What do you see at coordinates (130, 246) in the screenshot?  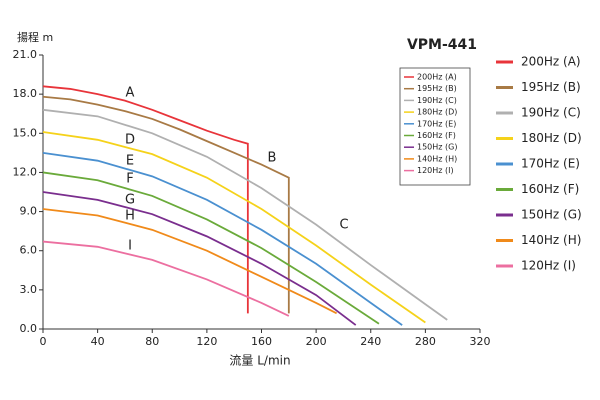 I see `curve-label: I` at bounding box center [130, 246].